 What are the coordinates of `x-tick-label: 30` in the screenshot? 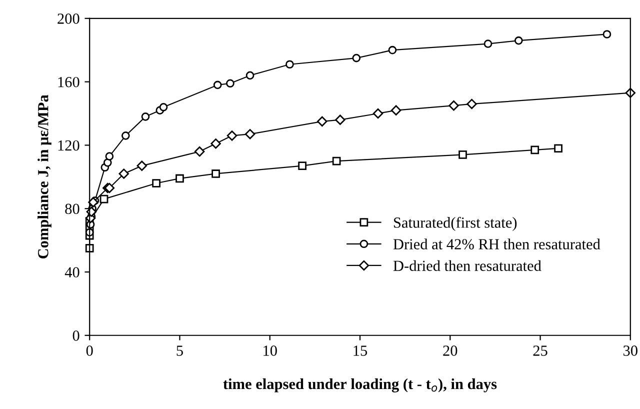 It's located at (630, 351).